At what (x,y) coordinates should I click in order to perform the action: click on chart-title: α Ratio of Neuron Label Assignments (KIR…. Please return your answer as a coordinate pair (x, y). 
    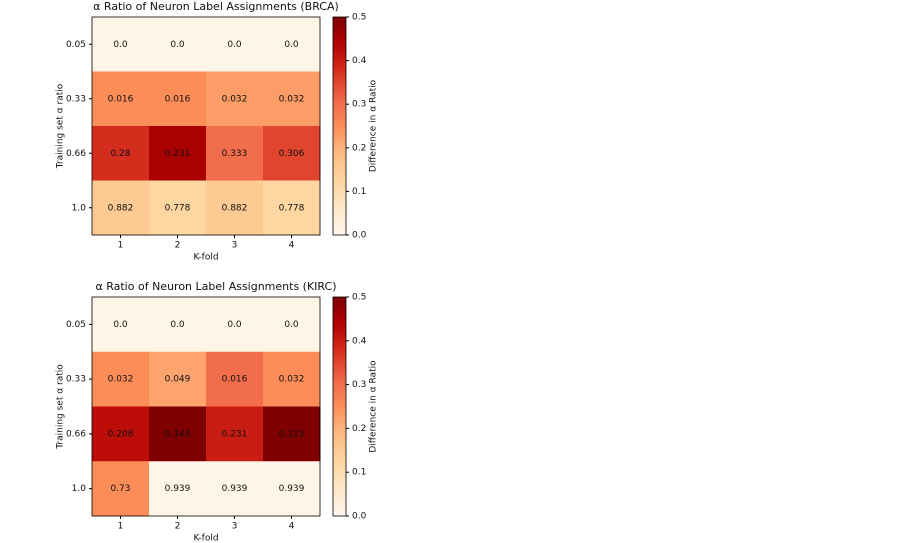
    Looking at the image, I should click on (215, 286).